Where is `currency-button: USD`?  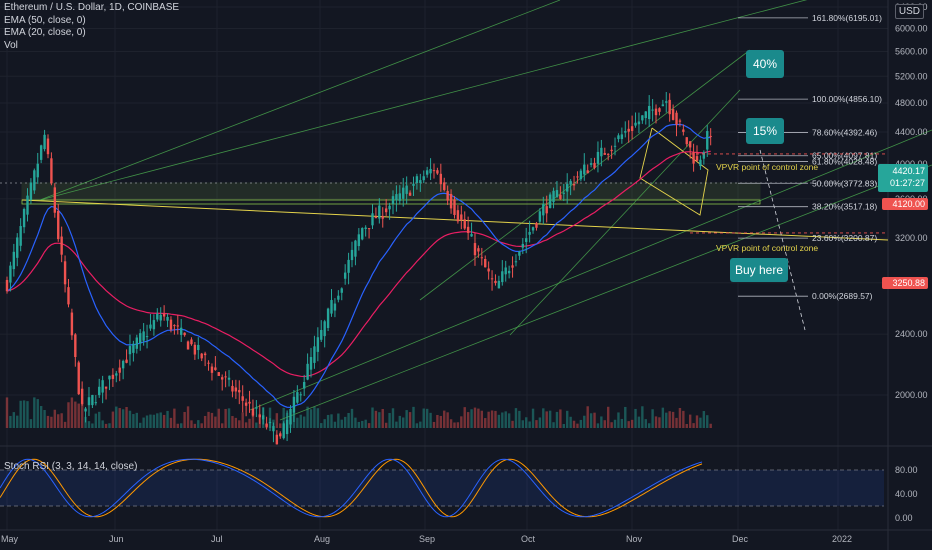
currency-button: USD is located at coordinates (909, 11).